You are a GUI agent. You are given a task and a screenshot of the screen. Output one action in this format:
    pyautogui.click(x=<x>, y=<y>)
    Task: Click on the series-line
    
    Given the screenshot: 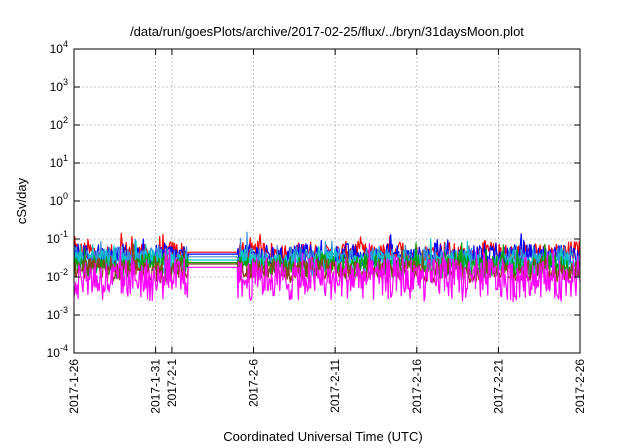 What is the action you would take?
    pyautogui.click(x=327, y=273)
    